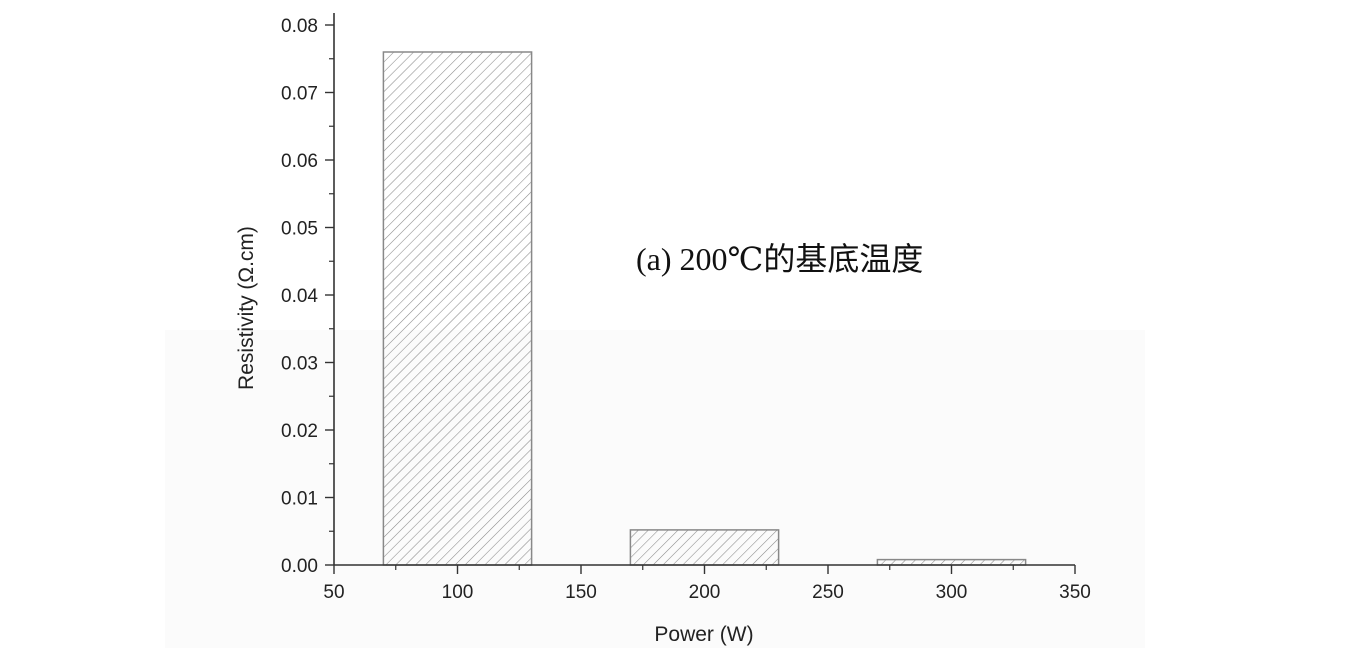  What do you see at coordinates (299, 26) in the screenshot?
I see `y-tick-label: 0.08` at bounding box center [299, 26].